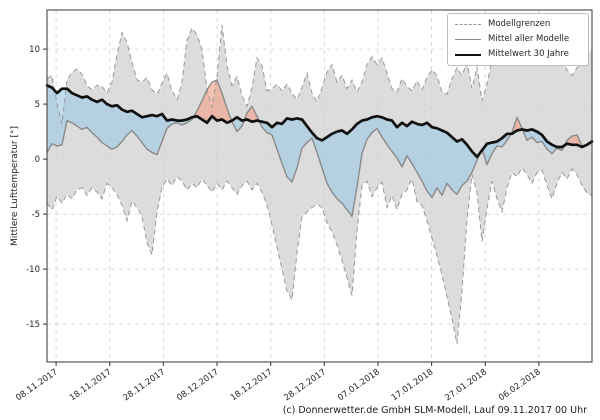 This screenshot has height=420, width=600. I want to click on legend-label: Mittel aller Modelle, so click(529, 39).